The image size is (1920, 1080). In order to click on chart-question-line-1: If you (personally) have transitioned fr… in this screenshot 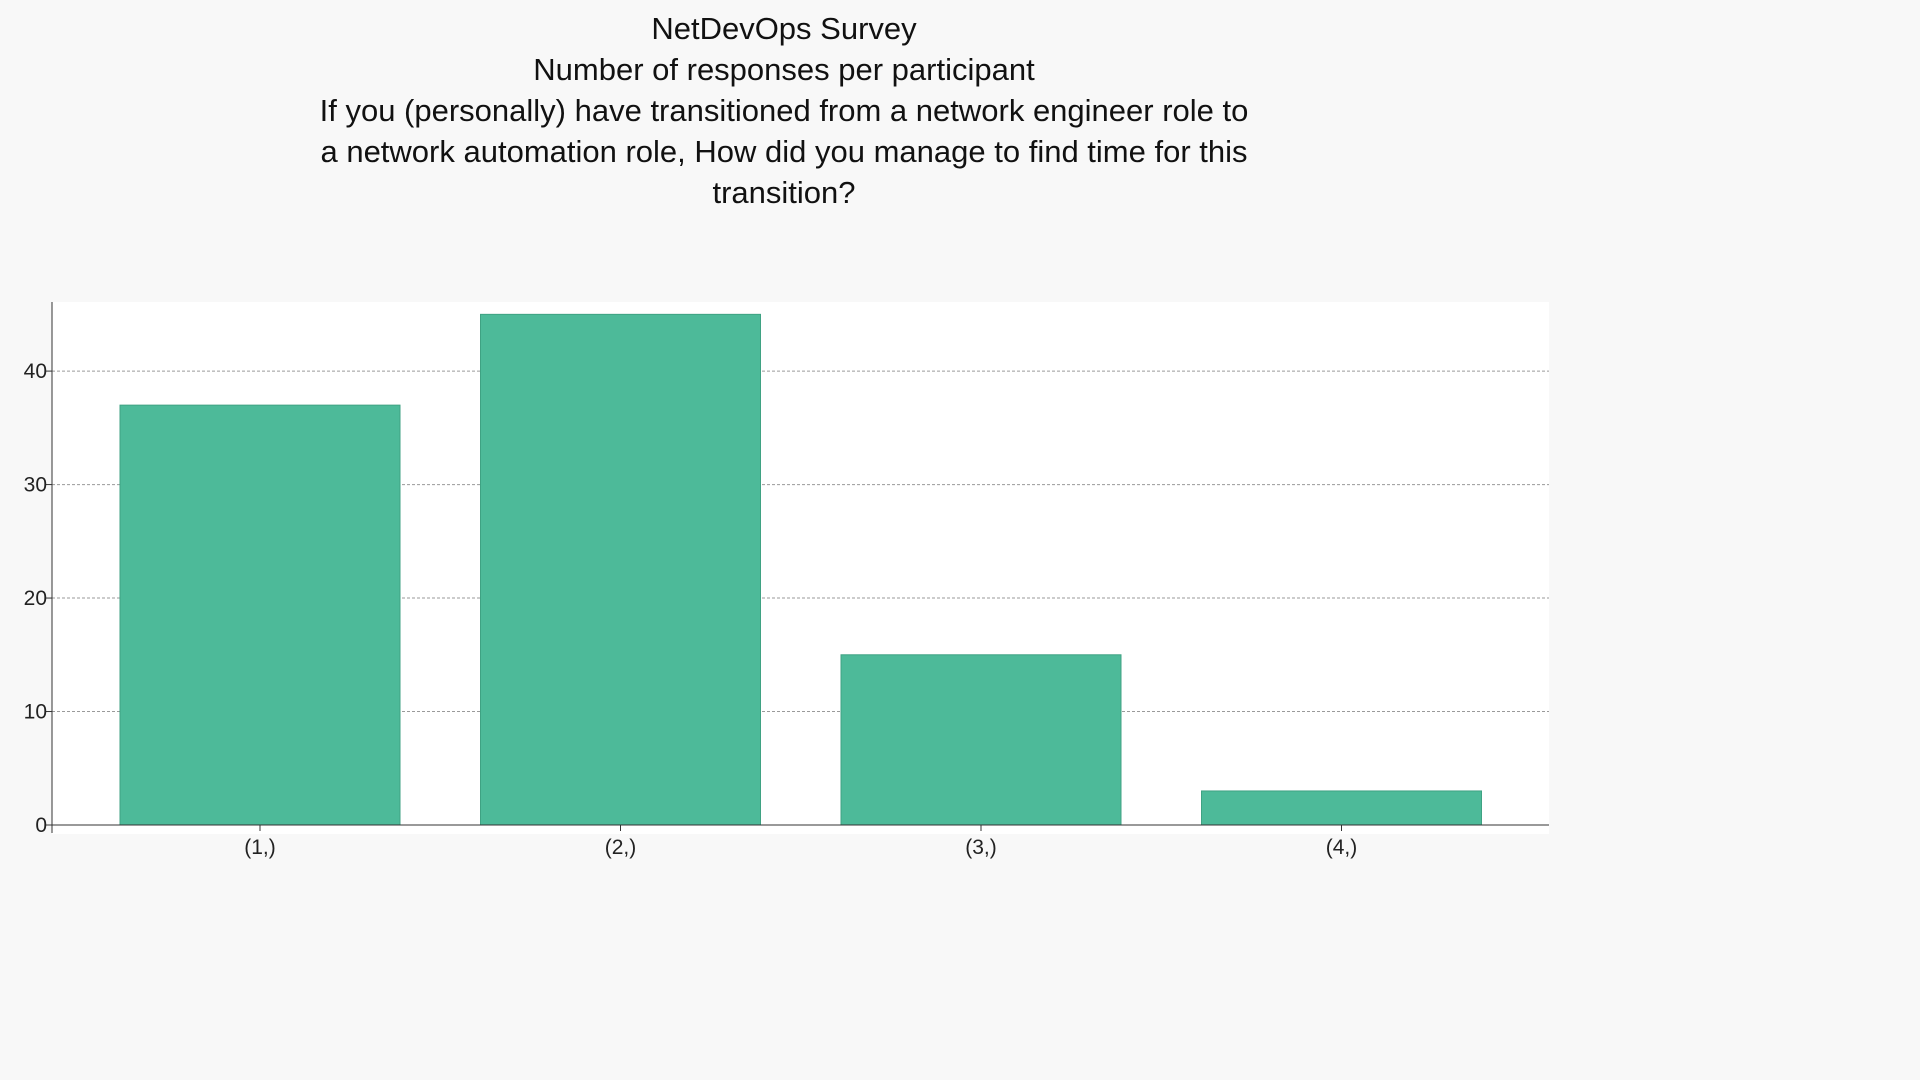, I will do `click(784, 110)`.